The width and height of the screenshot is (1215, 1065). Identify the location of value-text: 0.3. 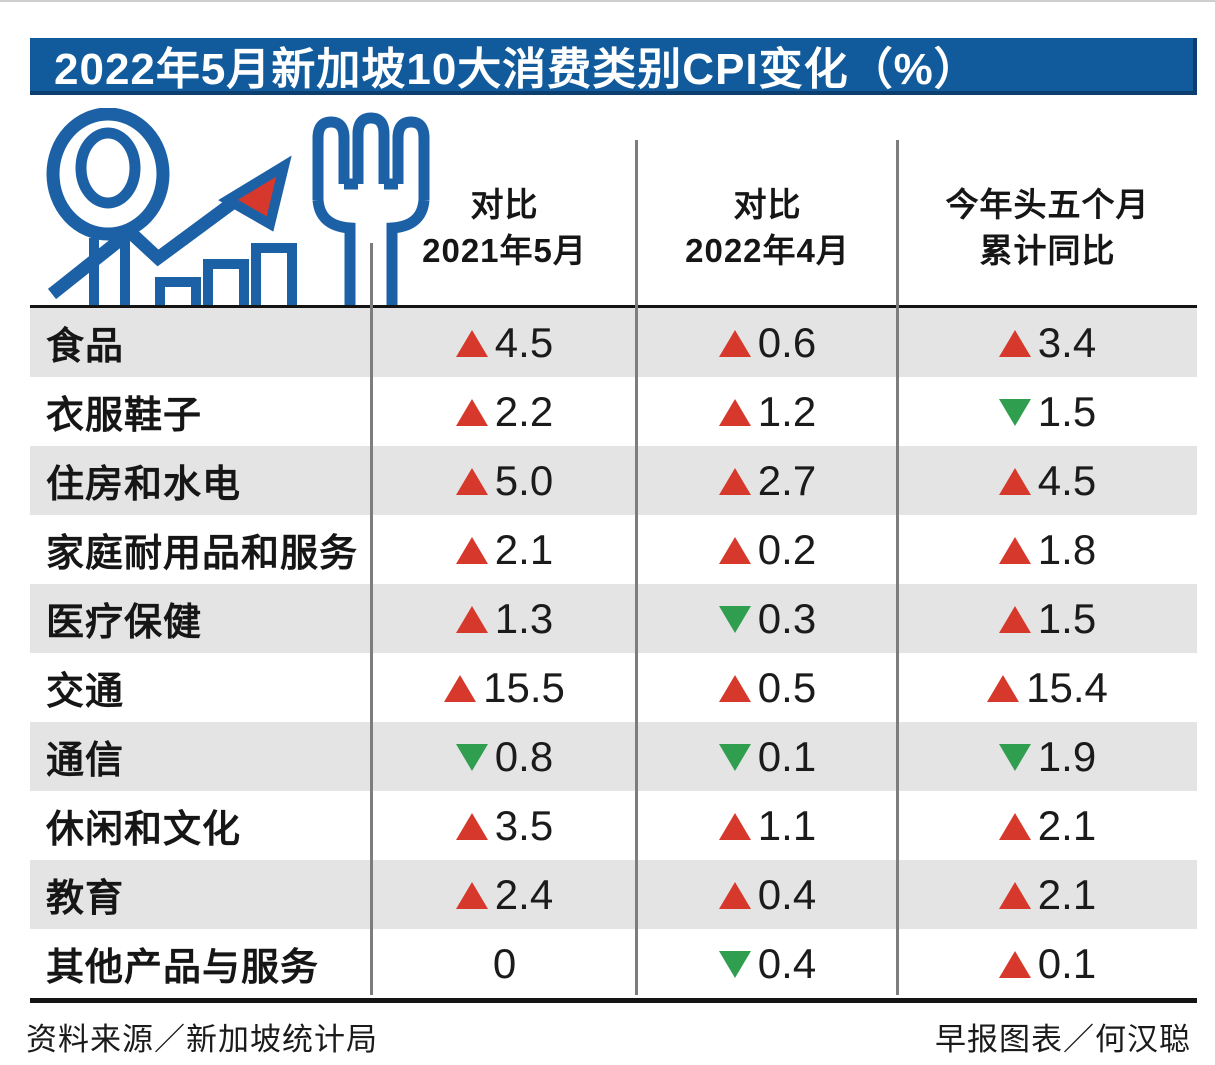
(787, 618).